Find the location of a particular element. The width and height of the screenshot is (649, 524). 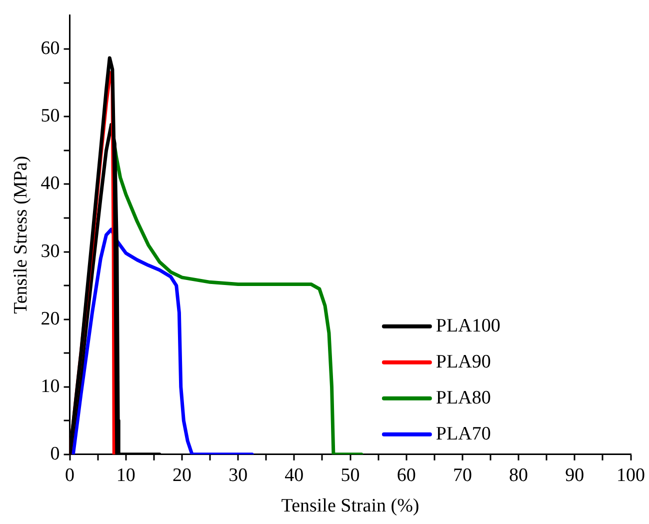

y-tick-label: 50 is located at coordinates (50, 116).